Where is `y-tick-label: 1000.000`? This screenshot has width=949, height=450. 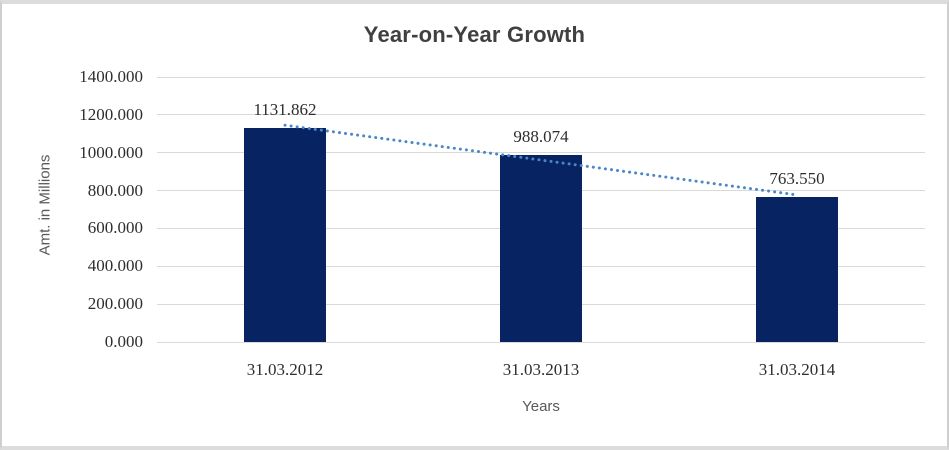
y-tick-label: 1000.000 is located at coordinates (111, 152).